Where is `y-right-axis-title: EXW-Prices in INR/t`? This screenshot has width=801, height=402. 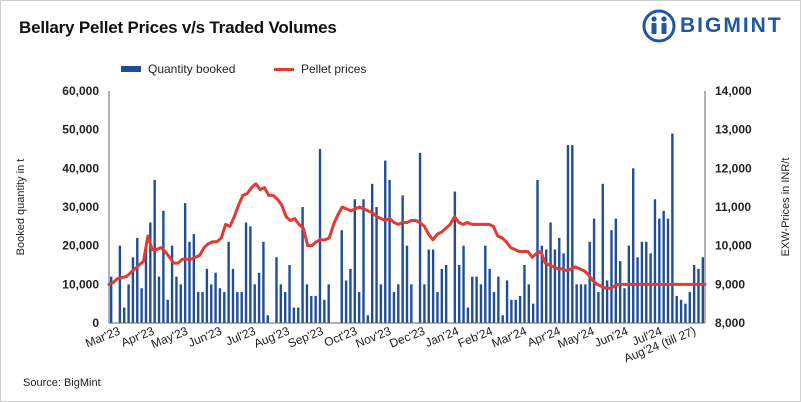
y-right-axis-title: EXW-Prices in INR/t is located at coordinates (786, 207).